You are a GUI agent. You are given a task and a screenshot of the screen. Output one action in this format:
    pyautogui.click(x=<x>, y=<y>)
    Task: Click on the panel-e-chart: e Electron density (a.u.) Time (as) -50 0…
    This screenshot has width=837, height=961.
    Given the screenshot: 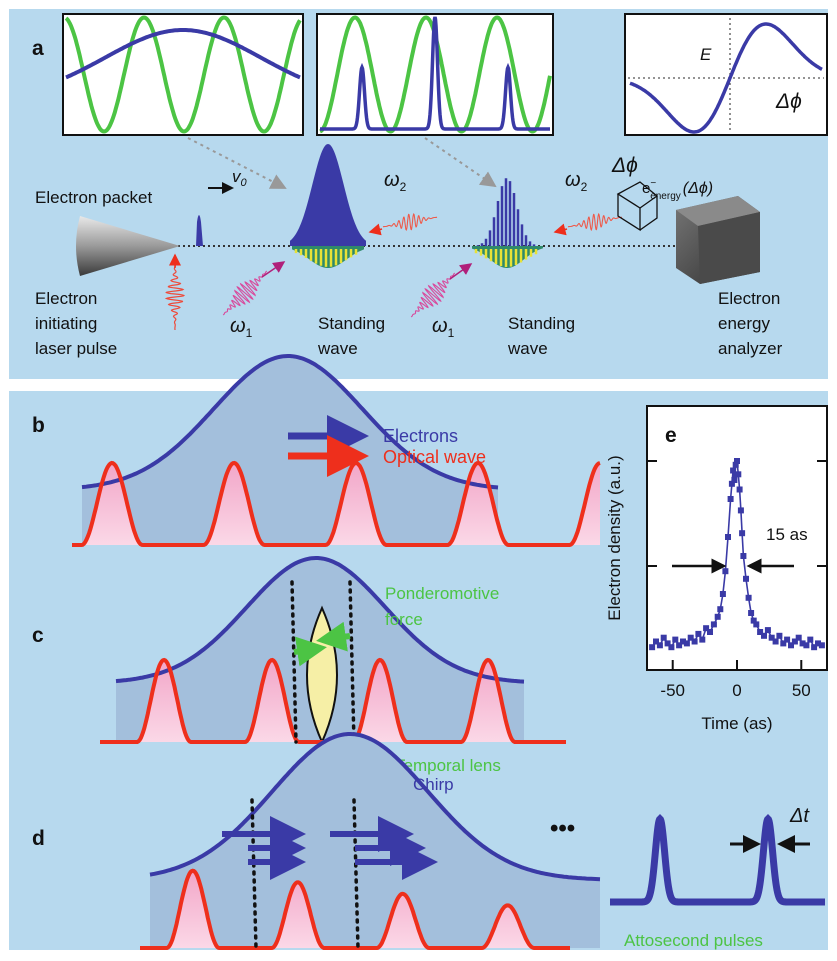 What is the action you would take?
    pyautogui.click(x=716, y=569)
    